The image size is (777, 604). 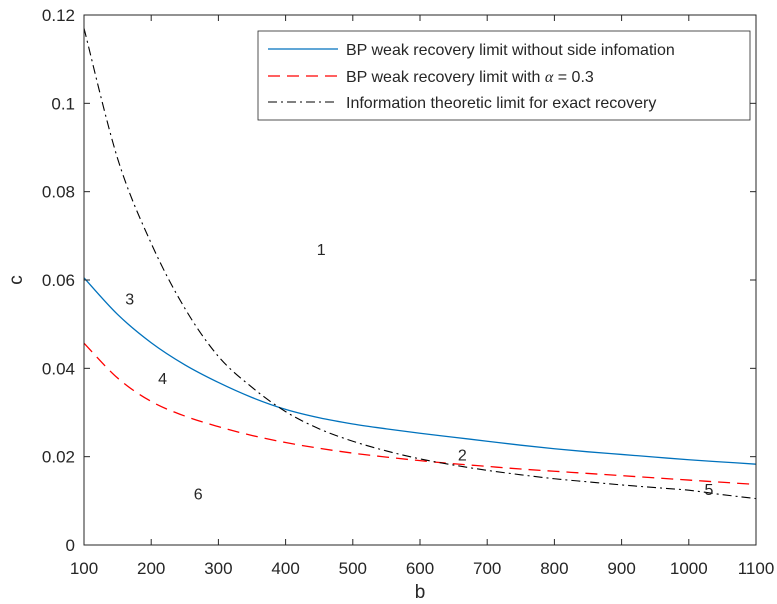 What do you see at coordinates (58, 280) in the screenshot?
I see `y-tick-label: 0.06` at bounding box center [58, 280].